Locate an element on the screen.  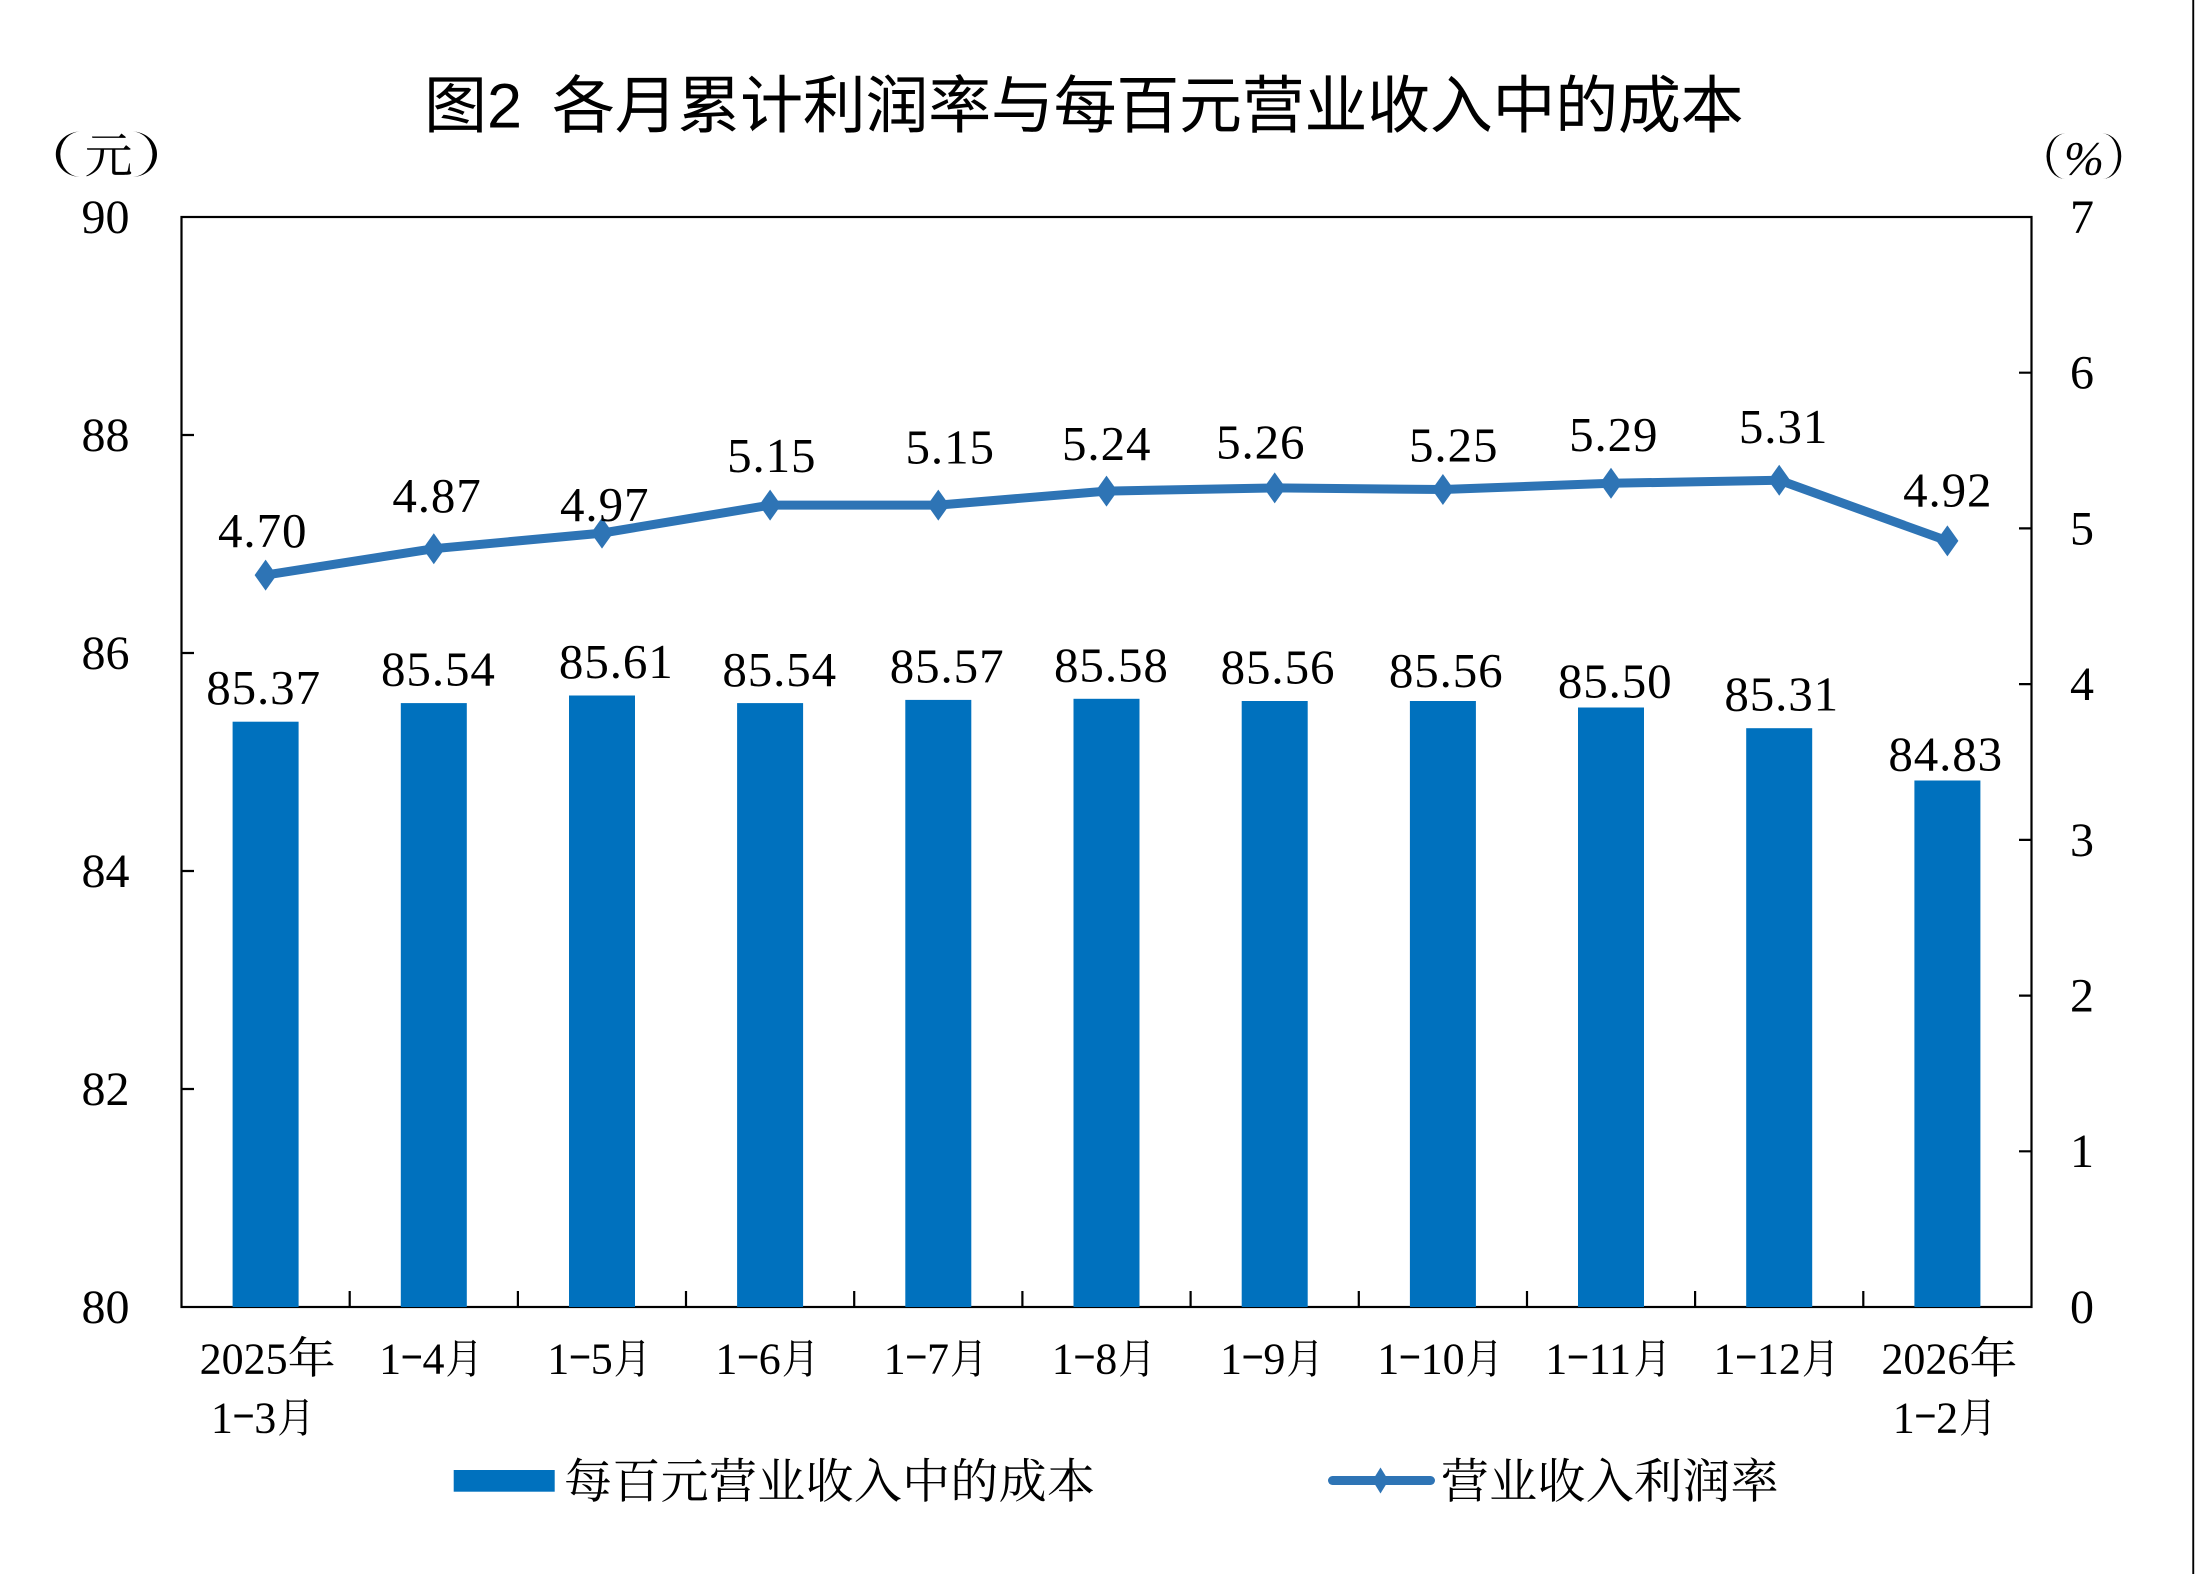
svg-text: 5.29 is located at coordinates (1613, 434).